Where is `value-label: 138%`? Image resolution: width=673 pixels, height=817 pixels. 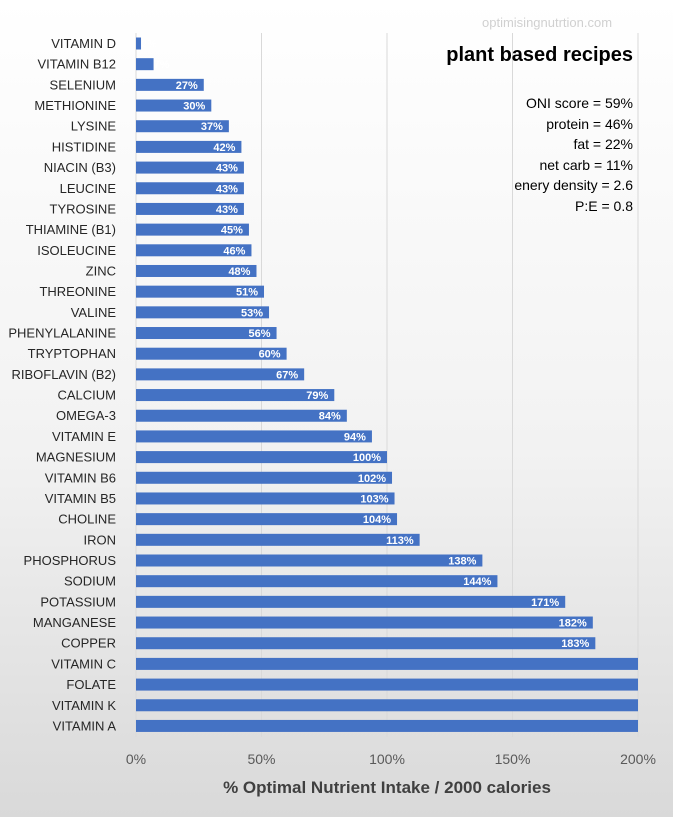
value-label: 138% is located at coordinates (462, 562).